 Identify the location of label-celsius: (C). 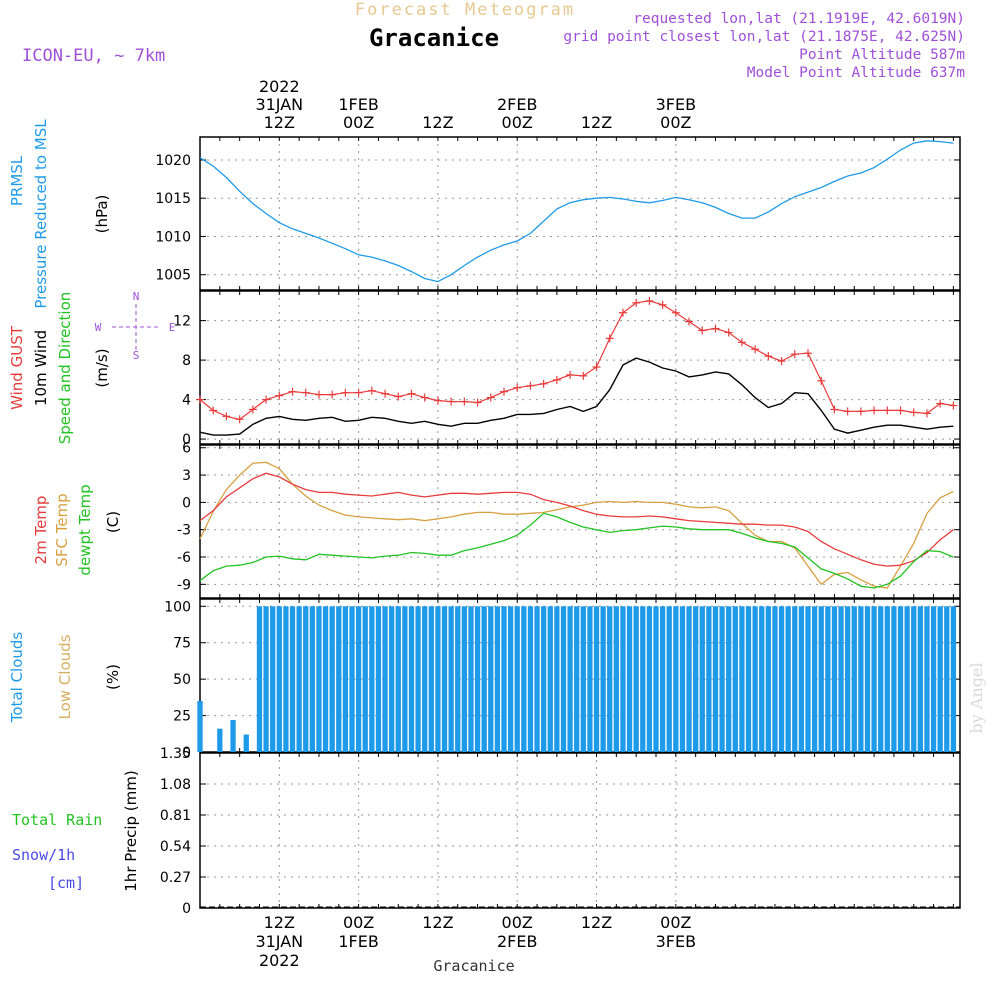
(113, 522).